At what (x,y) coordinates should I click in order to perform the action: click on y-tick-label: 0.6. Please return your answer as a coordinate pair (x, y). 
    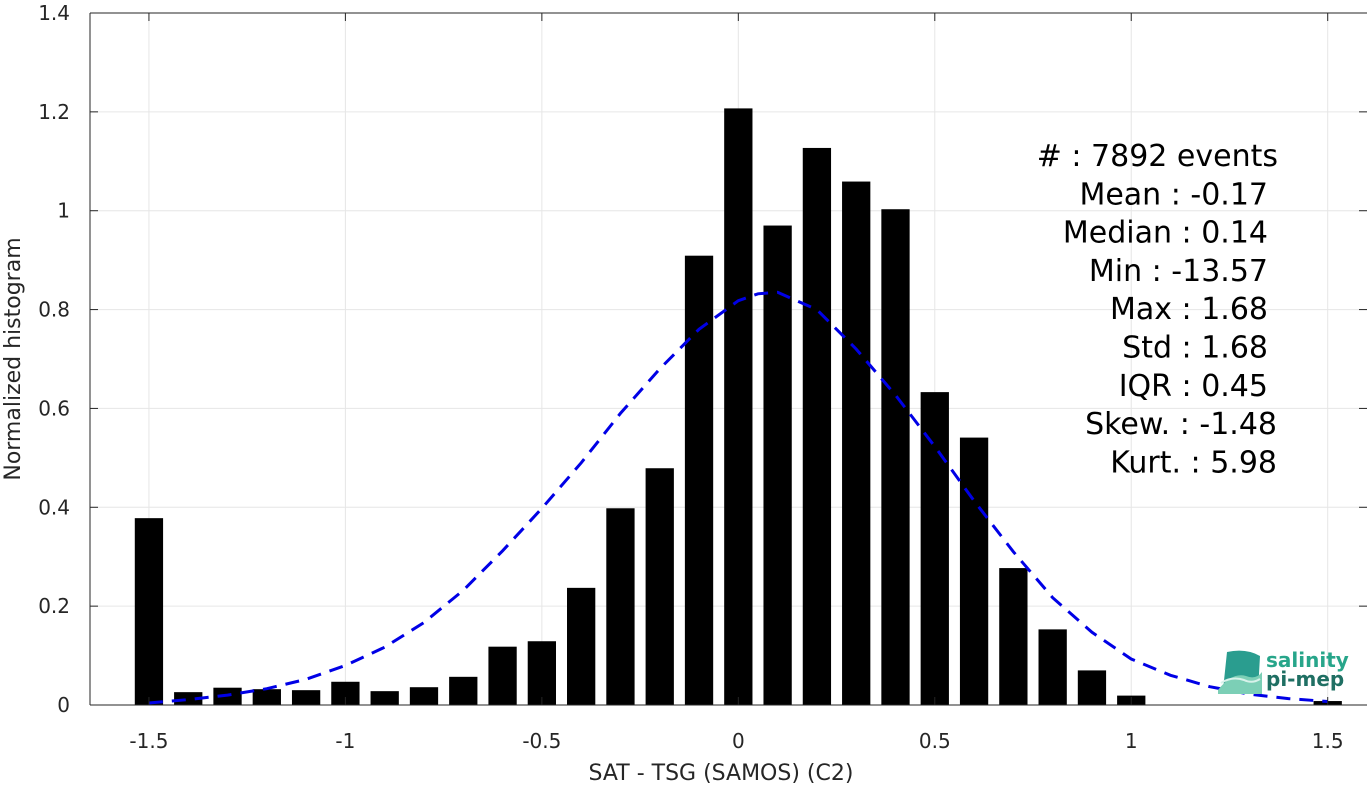
    Looking at the image, I should click on (54, 408).